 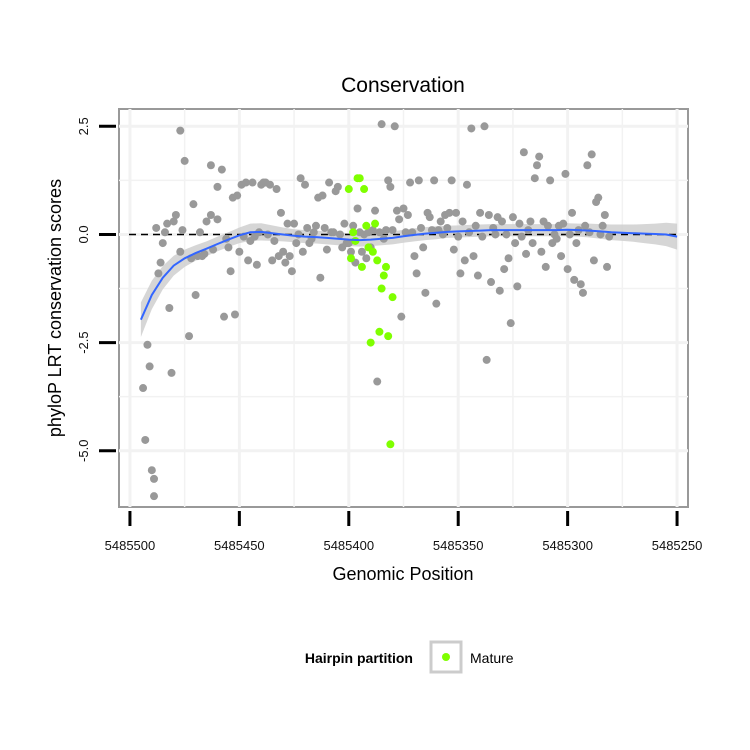 What do you see at coordinates (83, 126) in the screenshot?
I see `y-tick-label: 2.5` at bounding box center [83, 126].